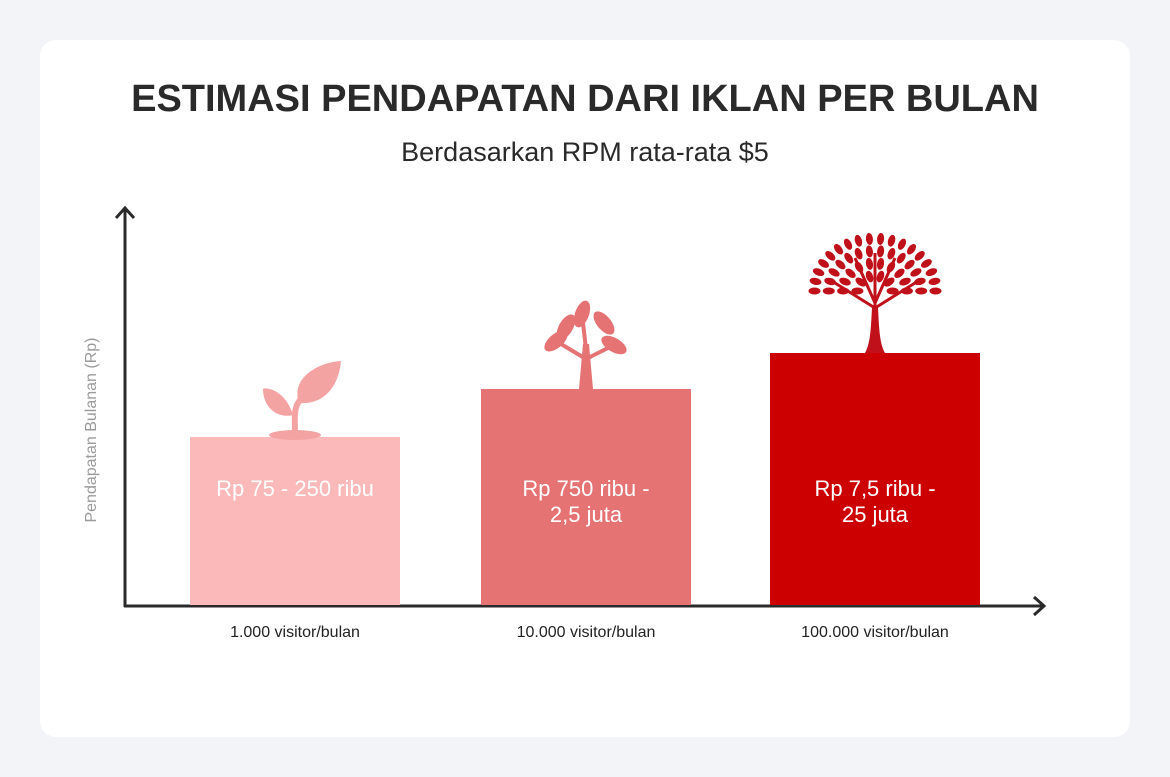 The image size is (1170, 777). Describe the element at coordinates (295, 435) in the screenshot. I see `soil` at that location.